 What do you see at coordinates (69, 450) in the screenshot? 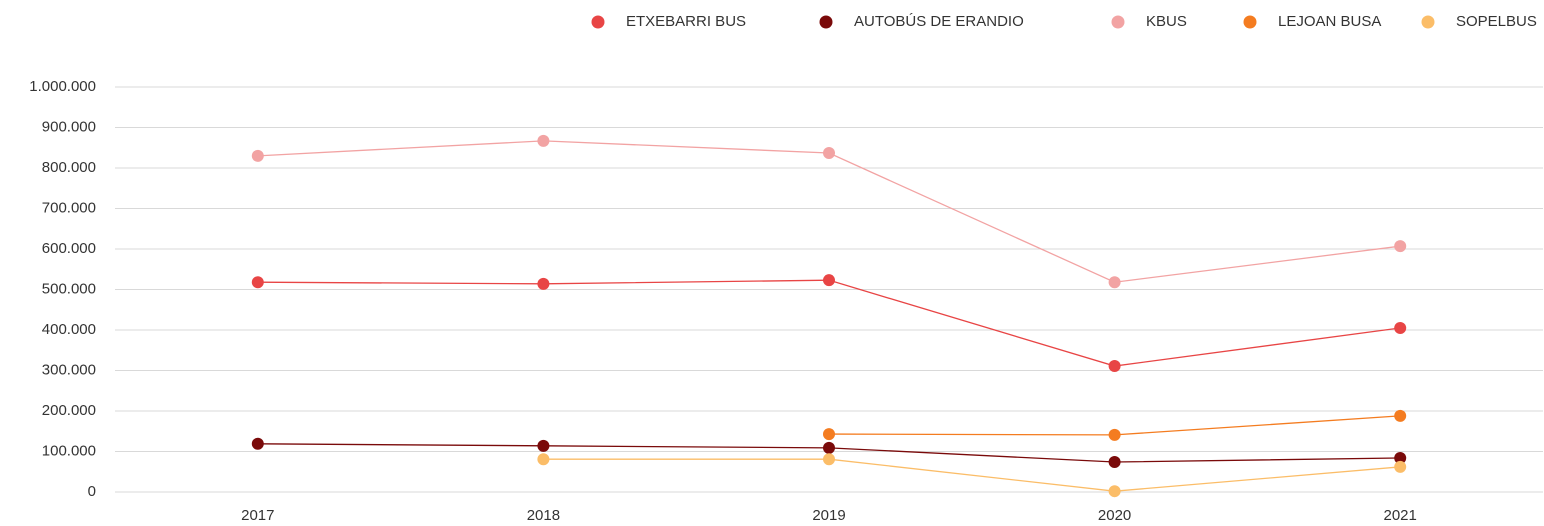
I see `y-tick-label: 100.000` at bounding box center [69, 450].